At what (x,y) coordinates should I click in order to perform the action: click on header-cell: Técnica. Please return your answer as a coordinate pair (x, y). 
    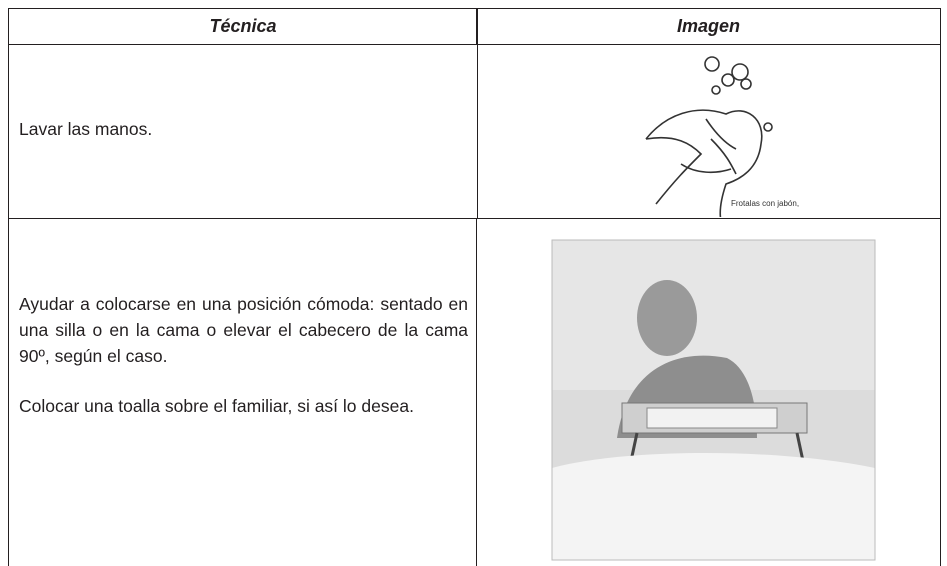
    Looking at the image, I should click on (243, 26).